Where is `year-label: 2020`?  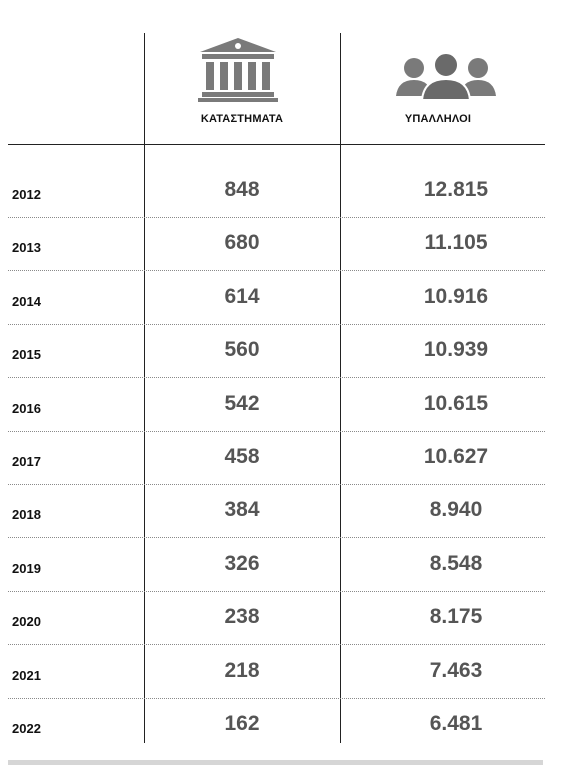
year-label: 2020 is located at coordinates (26, 622).